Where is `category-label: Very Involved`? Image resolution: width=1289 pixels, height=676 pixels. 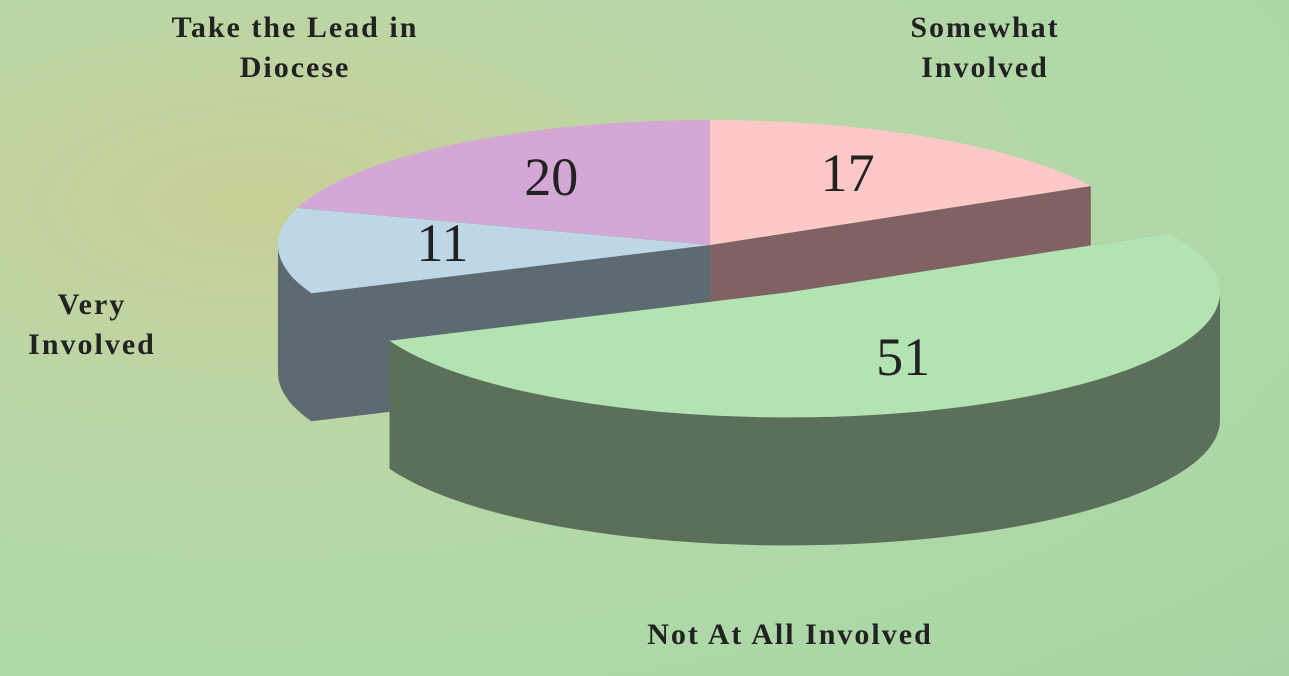
category-label: Very Involved is located at coordinates (92, 324).